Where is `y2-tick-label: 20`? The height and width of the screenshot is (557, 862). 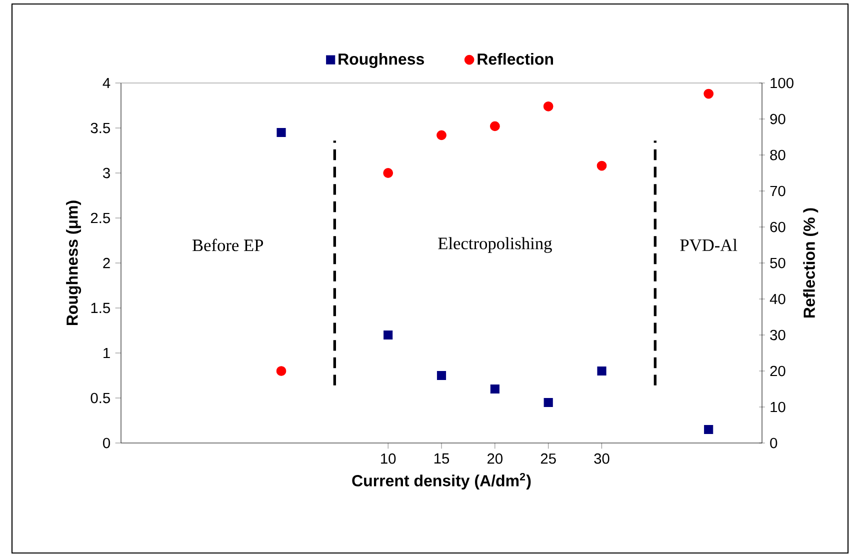
y2-tick-label: 20 is located at coordinates (778, 371).